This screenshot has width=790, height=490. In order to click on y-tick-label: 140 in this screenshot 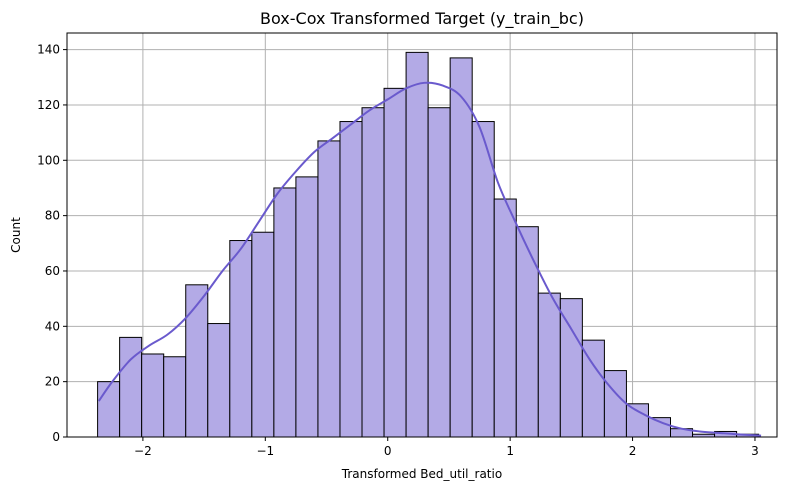, I will do `click(48, 50)`.